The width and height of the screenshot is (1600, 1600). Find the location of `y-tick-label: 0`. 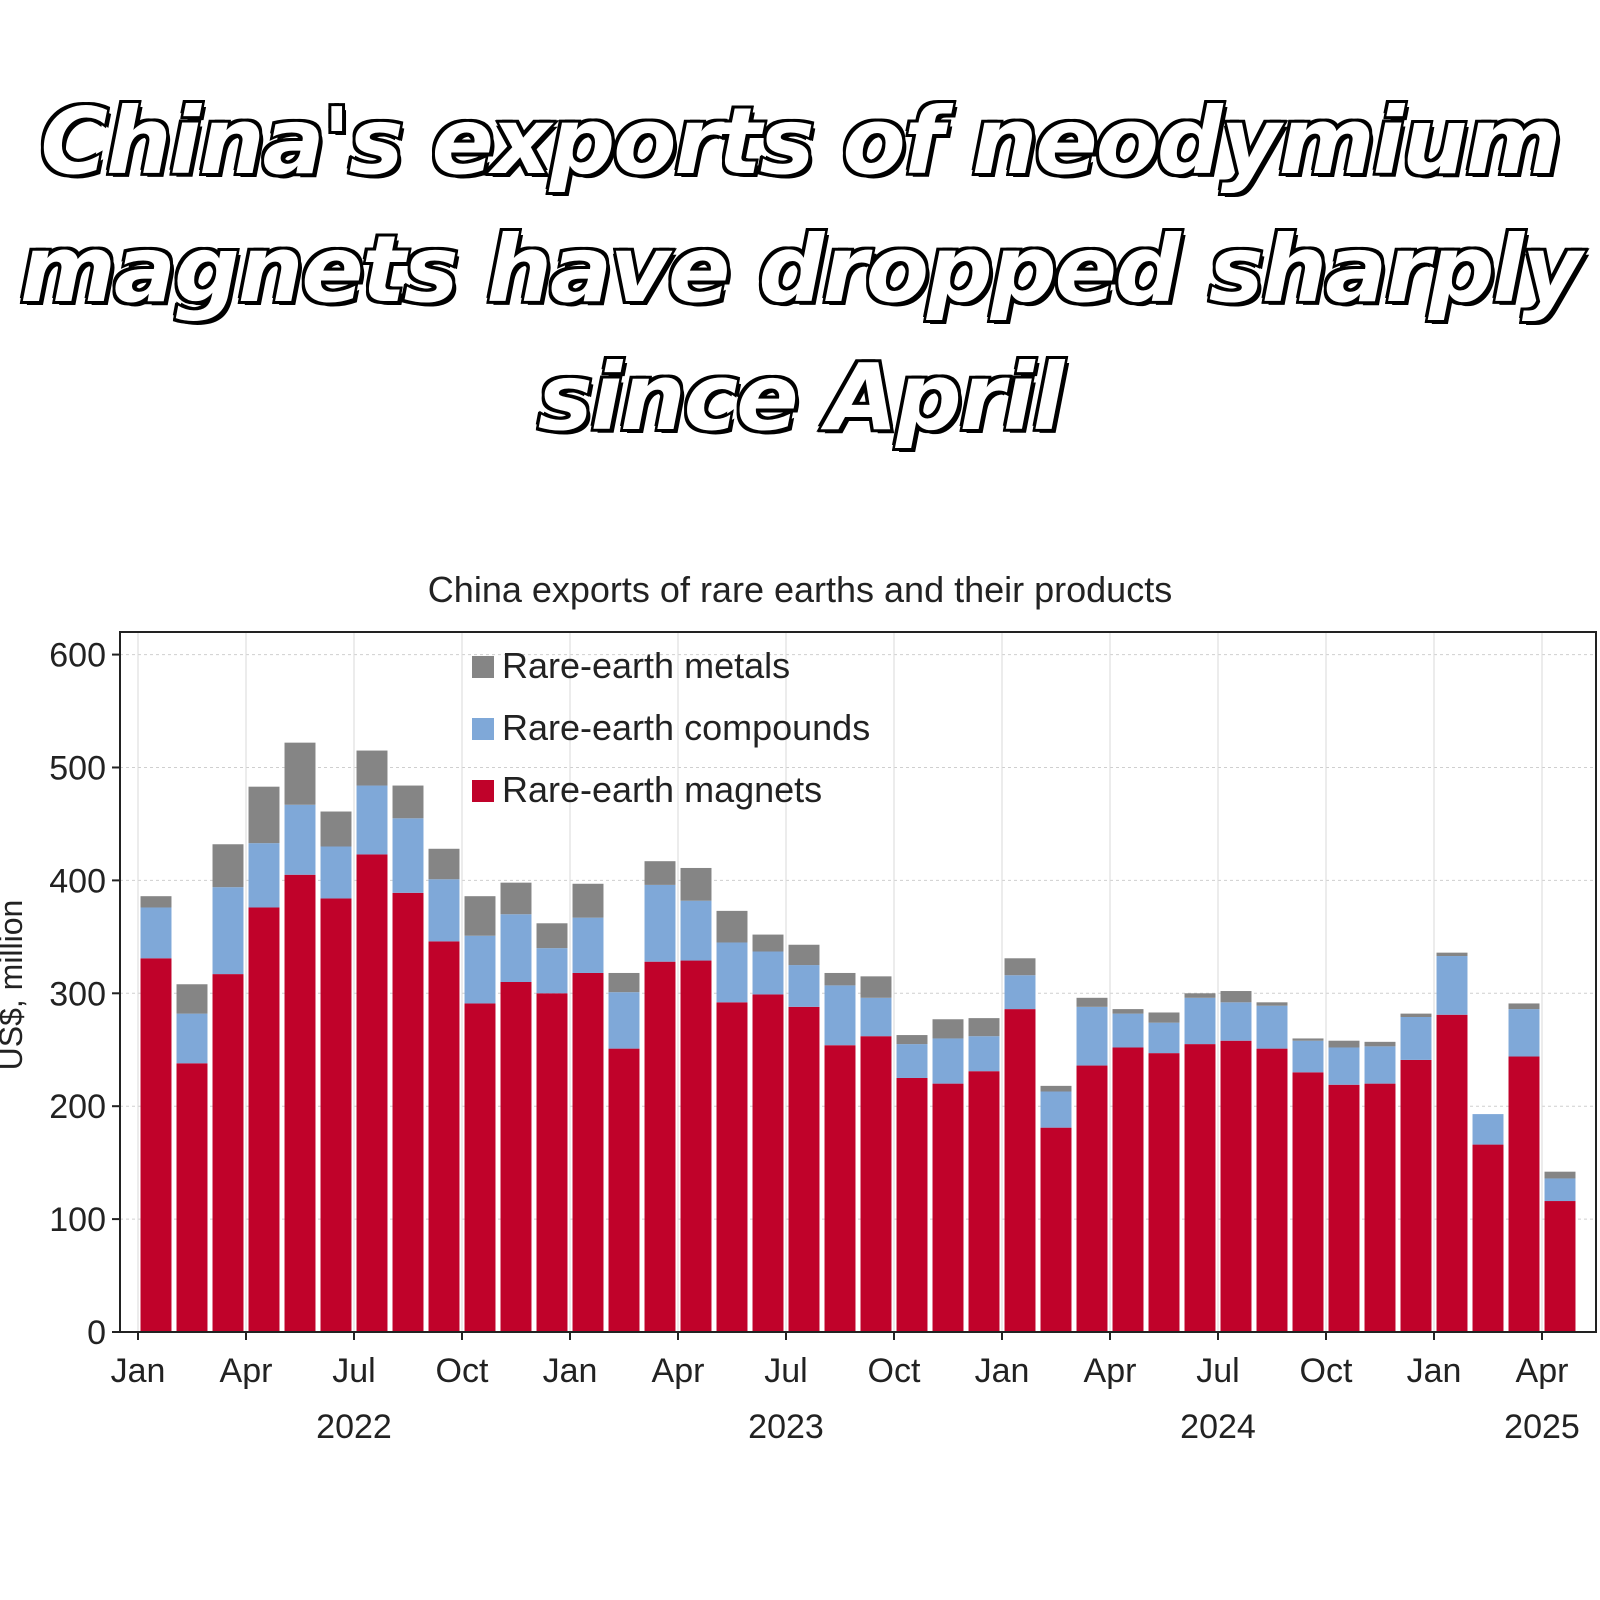

y-tick-label: 0 is located at coordinates (96, 1333).